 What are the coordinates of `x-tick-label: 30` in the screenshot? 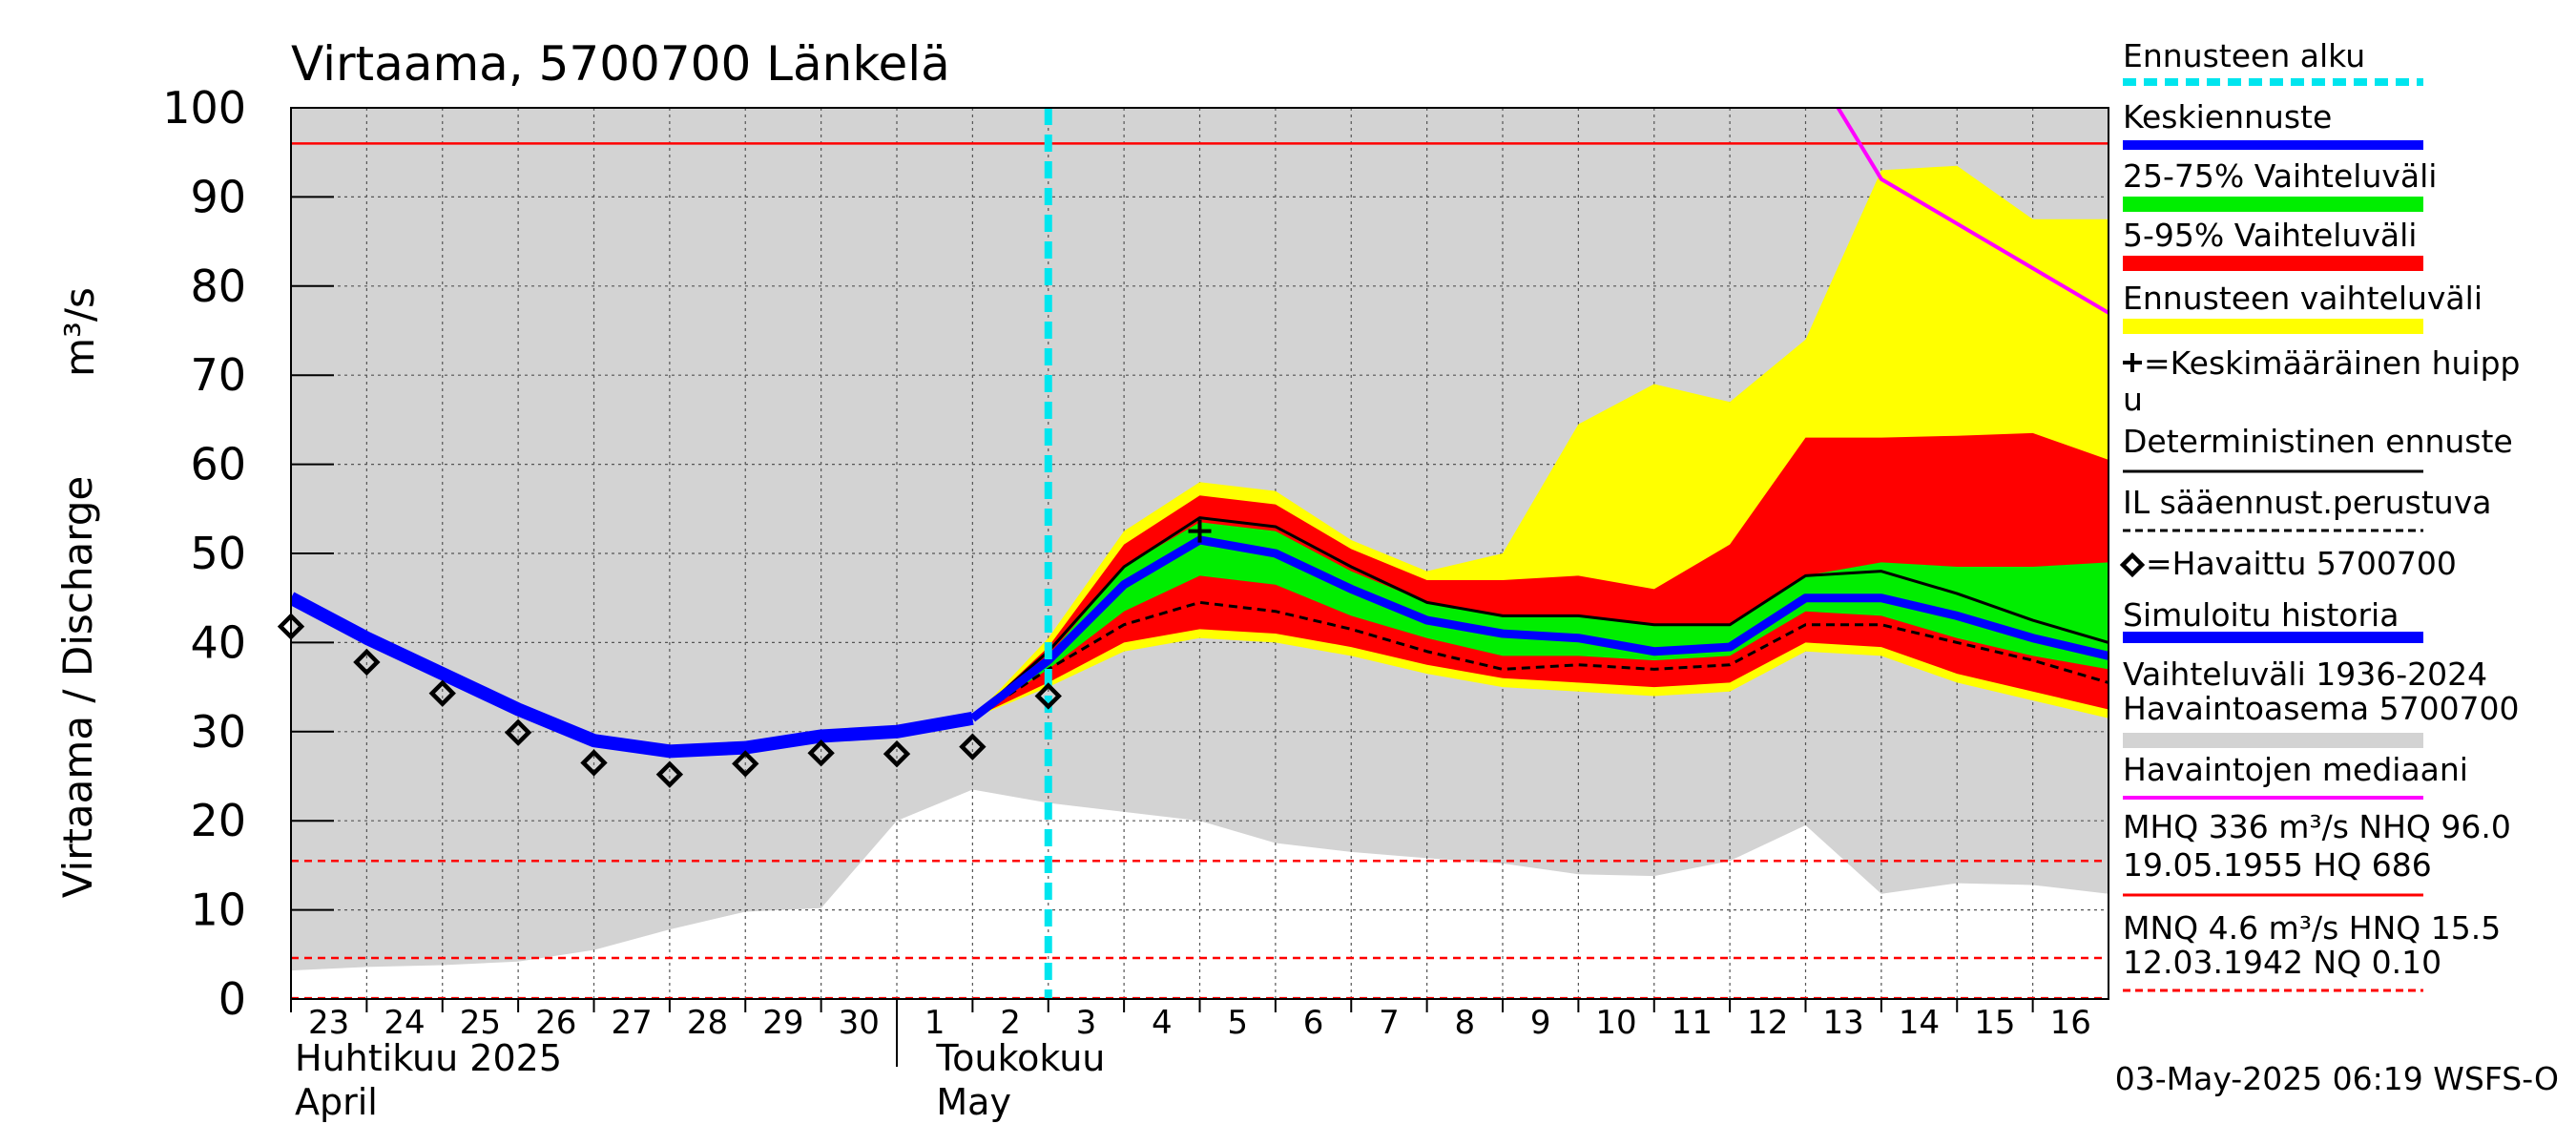 It's located at (859, 1023).